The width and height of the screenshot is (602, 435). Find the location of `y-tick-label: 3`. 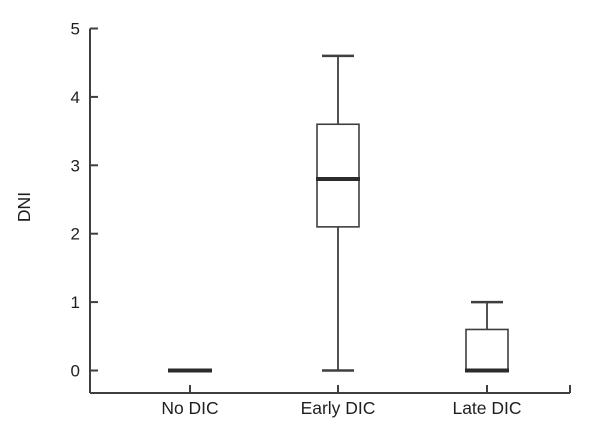

y-tick-label: 3 is located at coordinates (75, 165).